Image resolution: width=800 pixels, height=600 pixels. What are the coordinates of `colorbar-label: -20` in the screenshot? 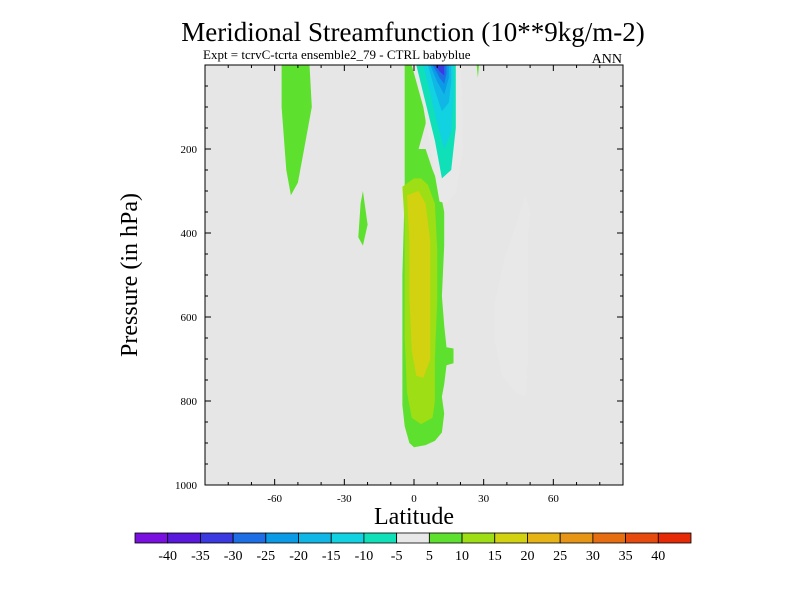 It's located at (298, 556).